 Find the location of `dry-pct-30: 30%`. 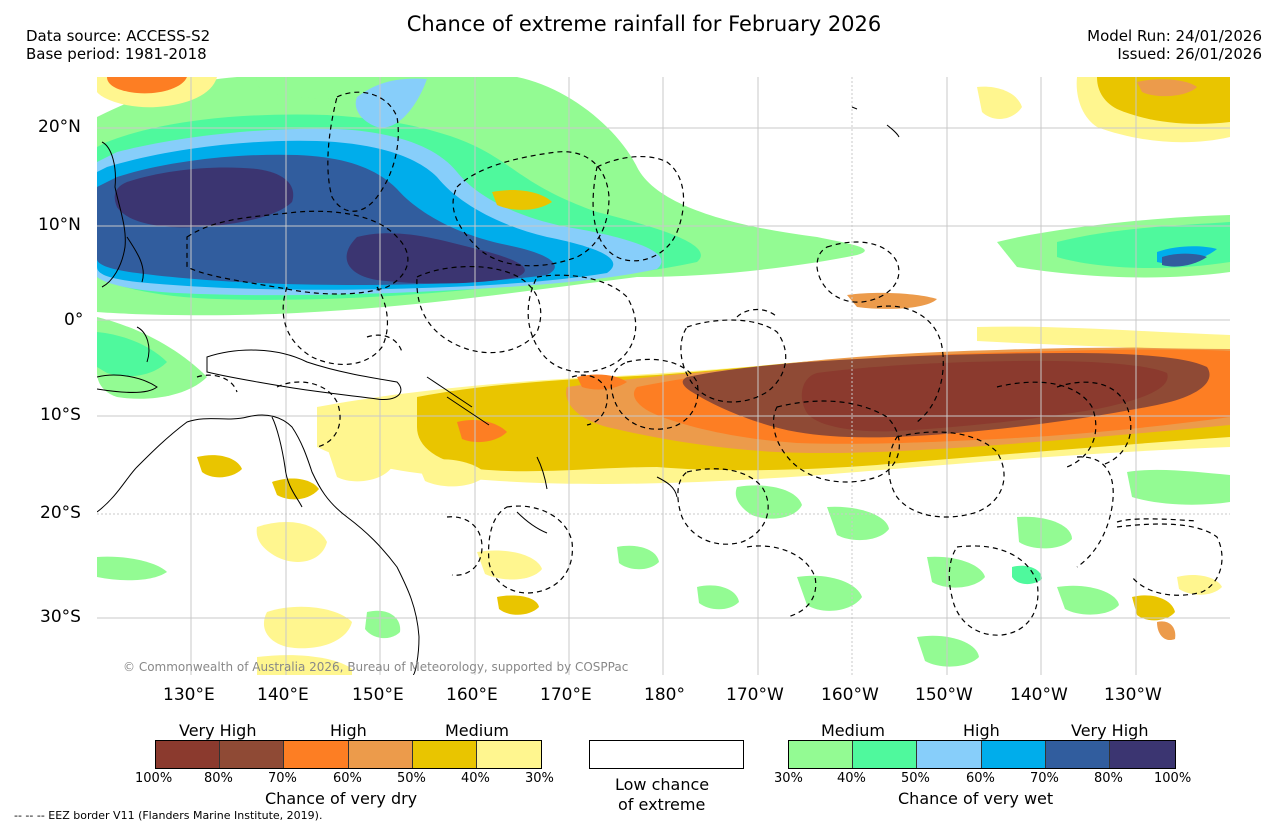

dry-pct-30: 30% is located at coordinates (539, 778).